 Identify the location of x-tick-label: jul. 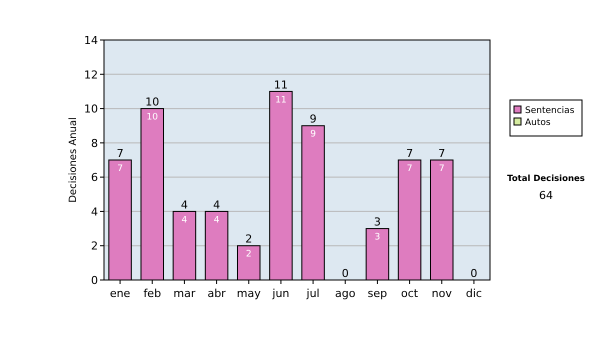
(313, 293).